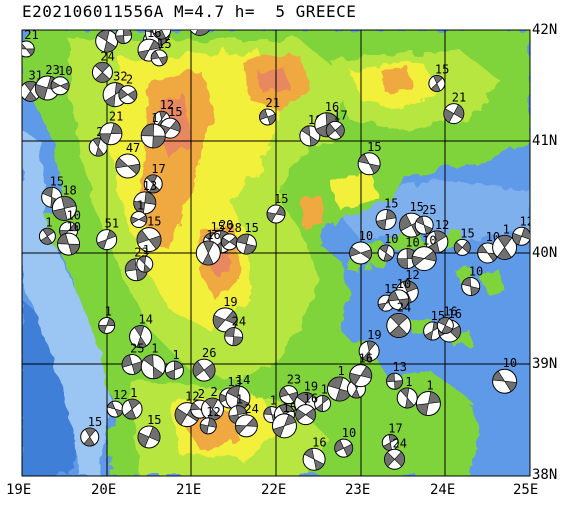 The image size is (580, 505). I want to click on focal-mechanism: 13, so click(396, 375).